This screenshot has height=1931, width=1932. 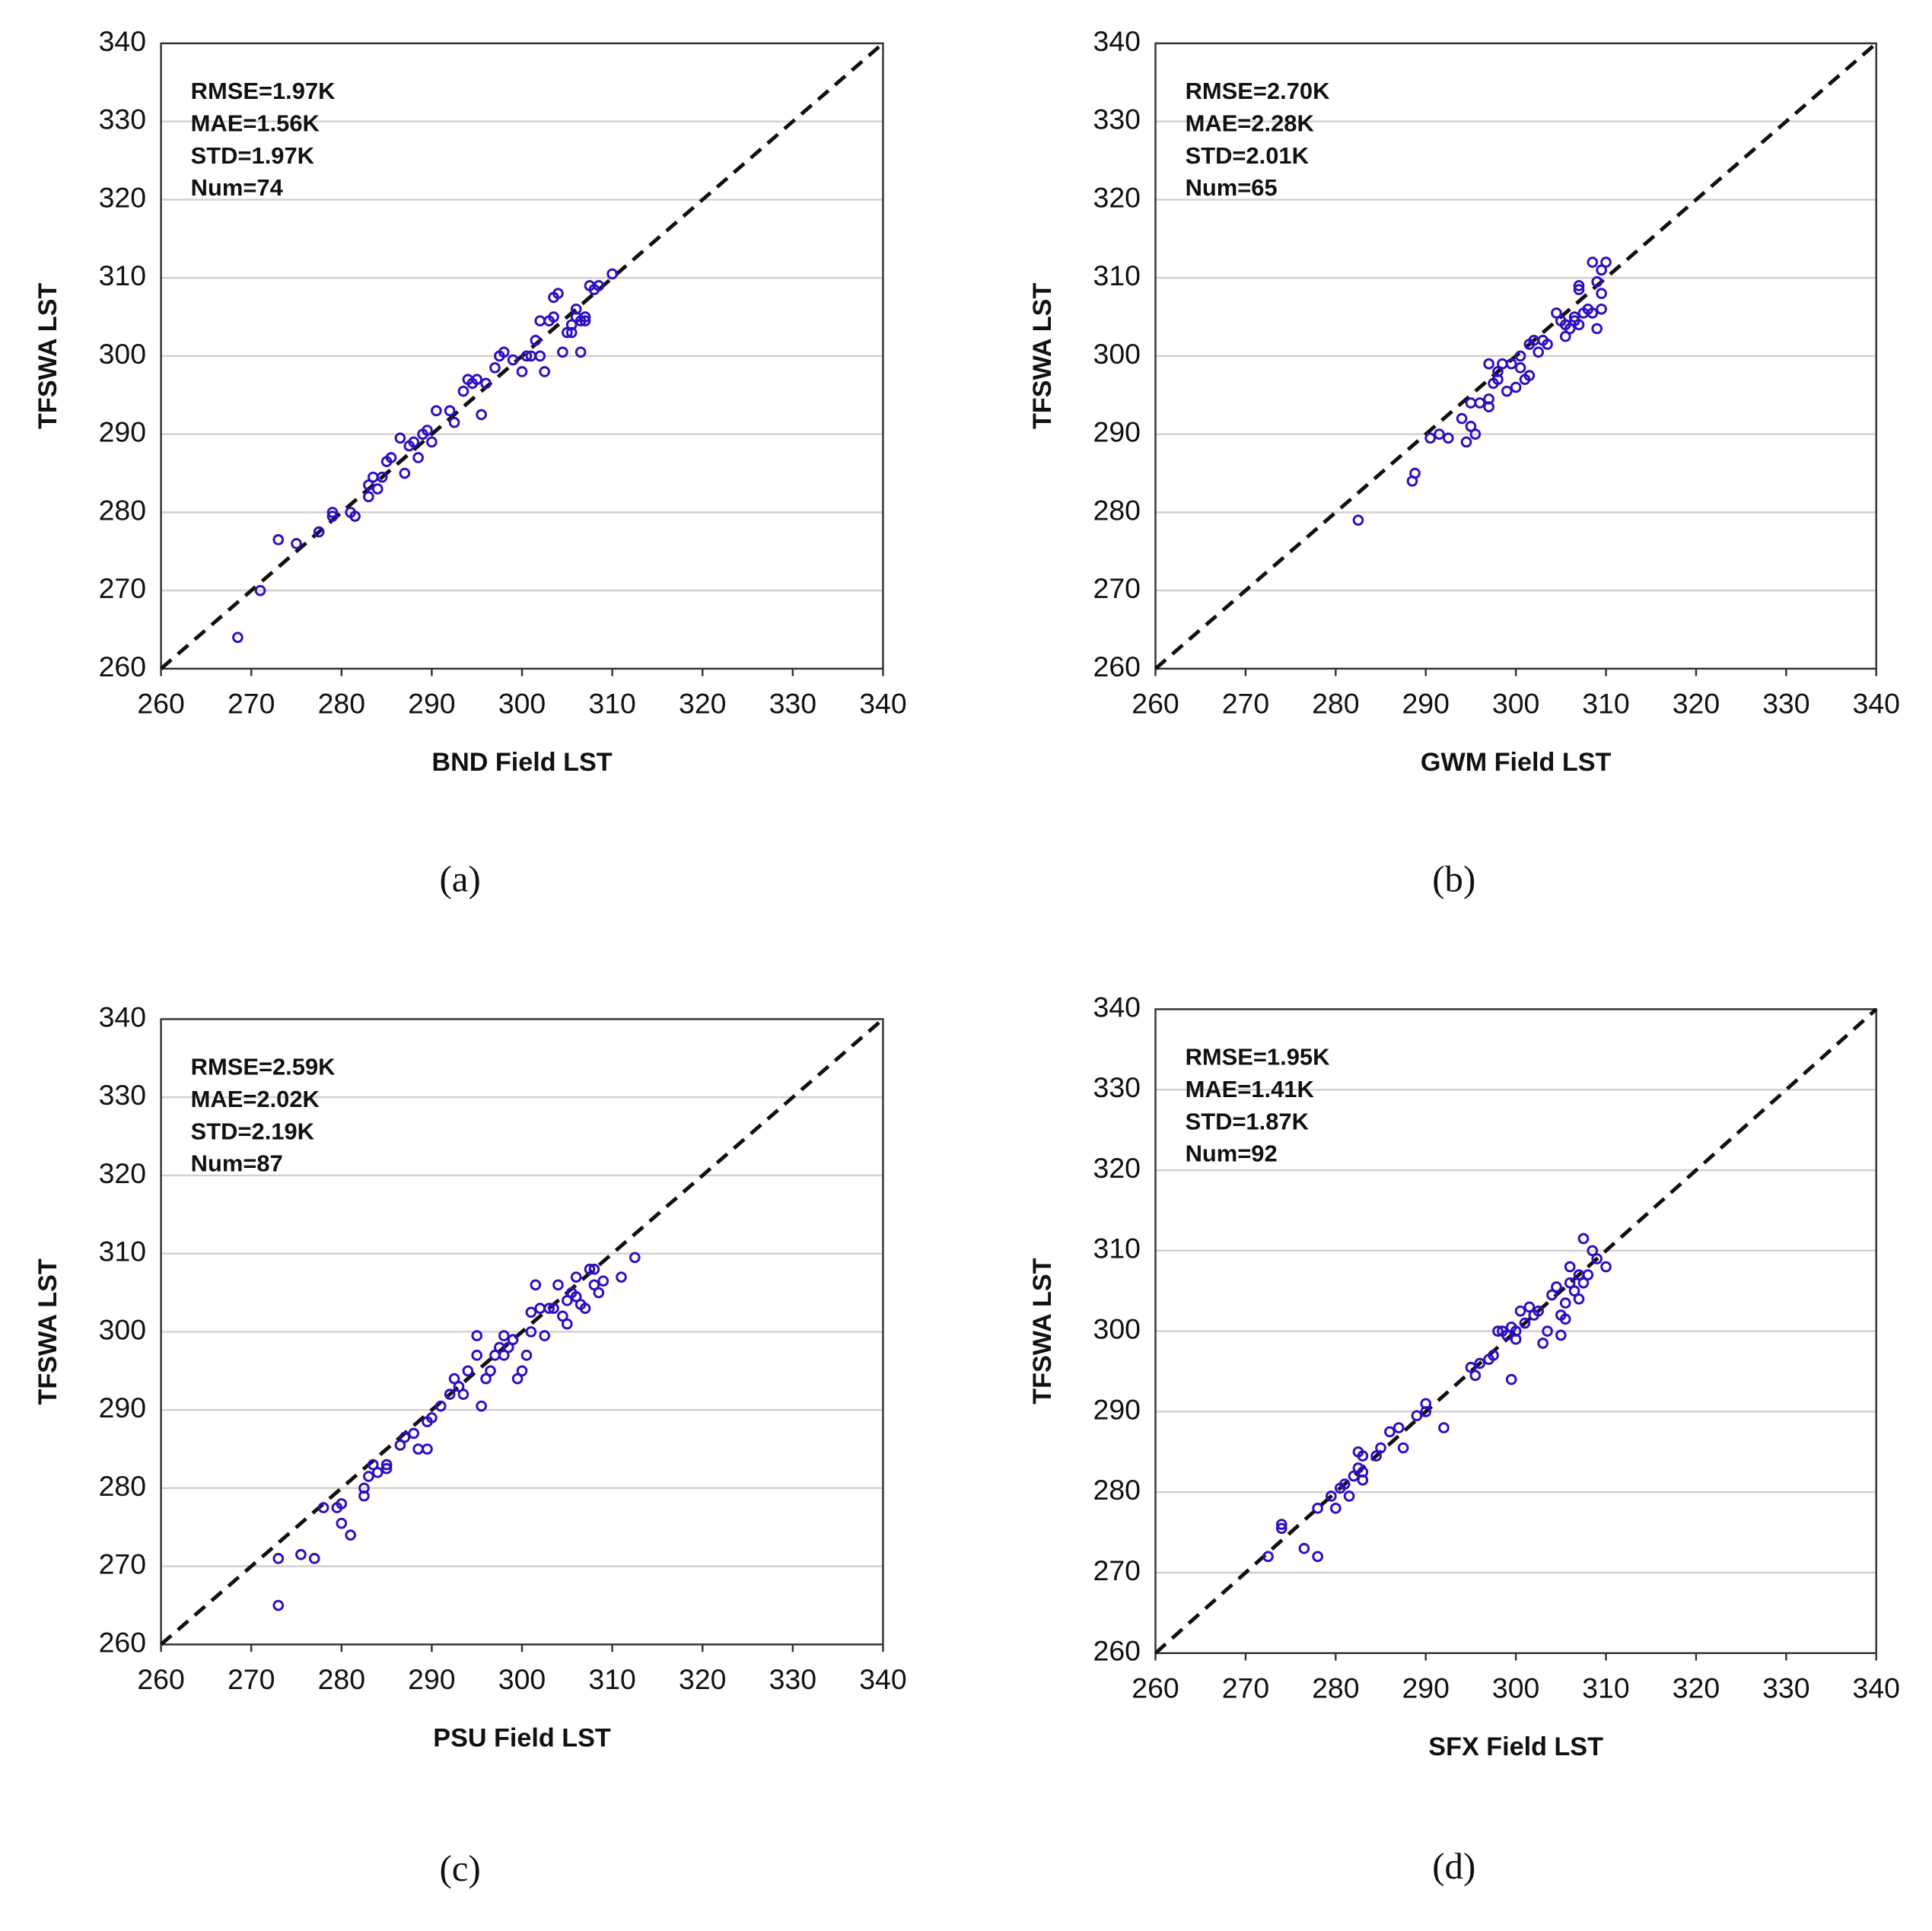 I want to click on caption: (a), so click(x=460, y=879).